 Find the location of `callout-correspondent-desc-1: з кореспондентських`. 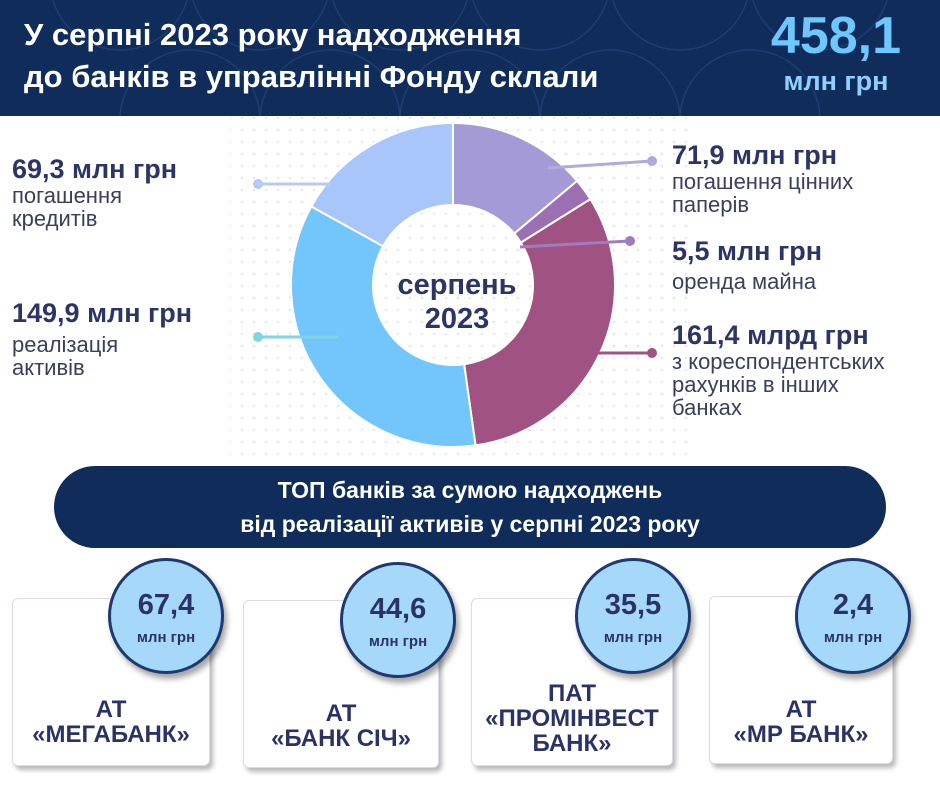

callout-correspondent-desc-1: з кореспондентських is located at coordinates (778, 361).